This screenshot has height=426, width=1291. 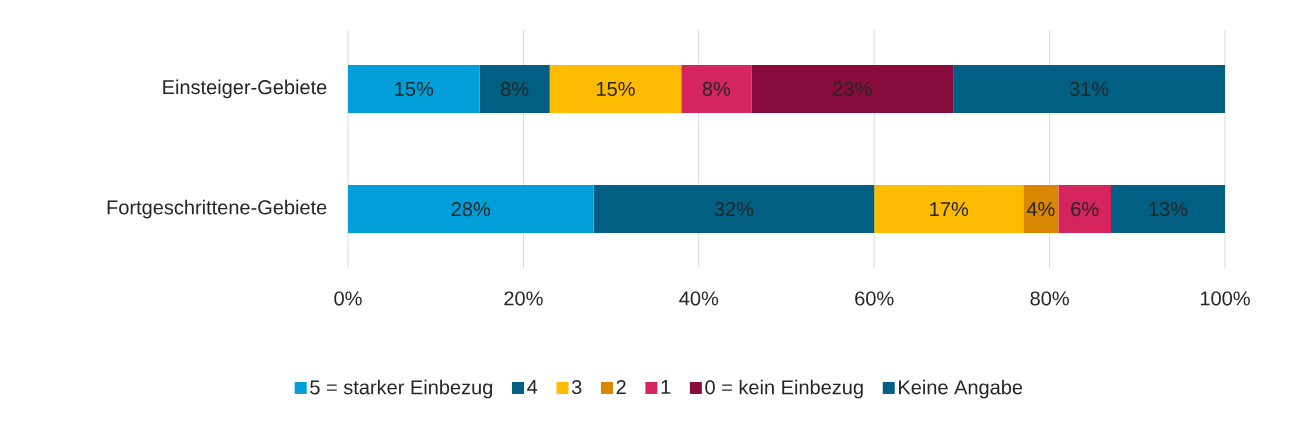 What do you see at coordinates (621, 386) in the screenshot?
I see `legend-label: 2` at bounding box center [621, 386].